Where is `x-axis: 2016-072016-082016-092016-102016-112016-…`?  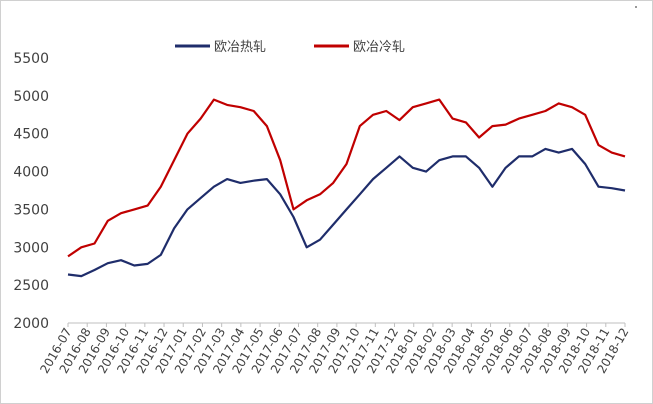
x-axis: 2016-072016-082016-092016-102016-112016-… is located at coordinates (334, 349).